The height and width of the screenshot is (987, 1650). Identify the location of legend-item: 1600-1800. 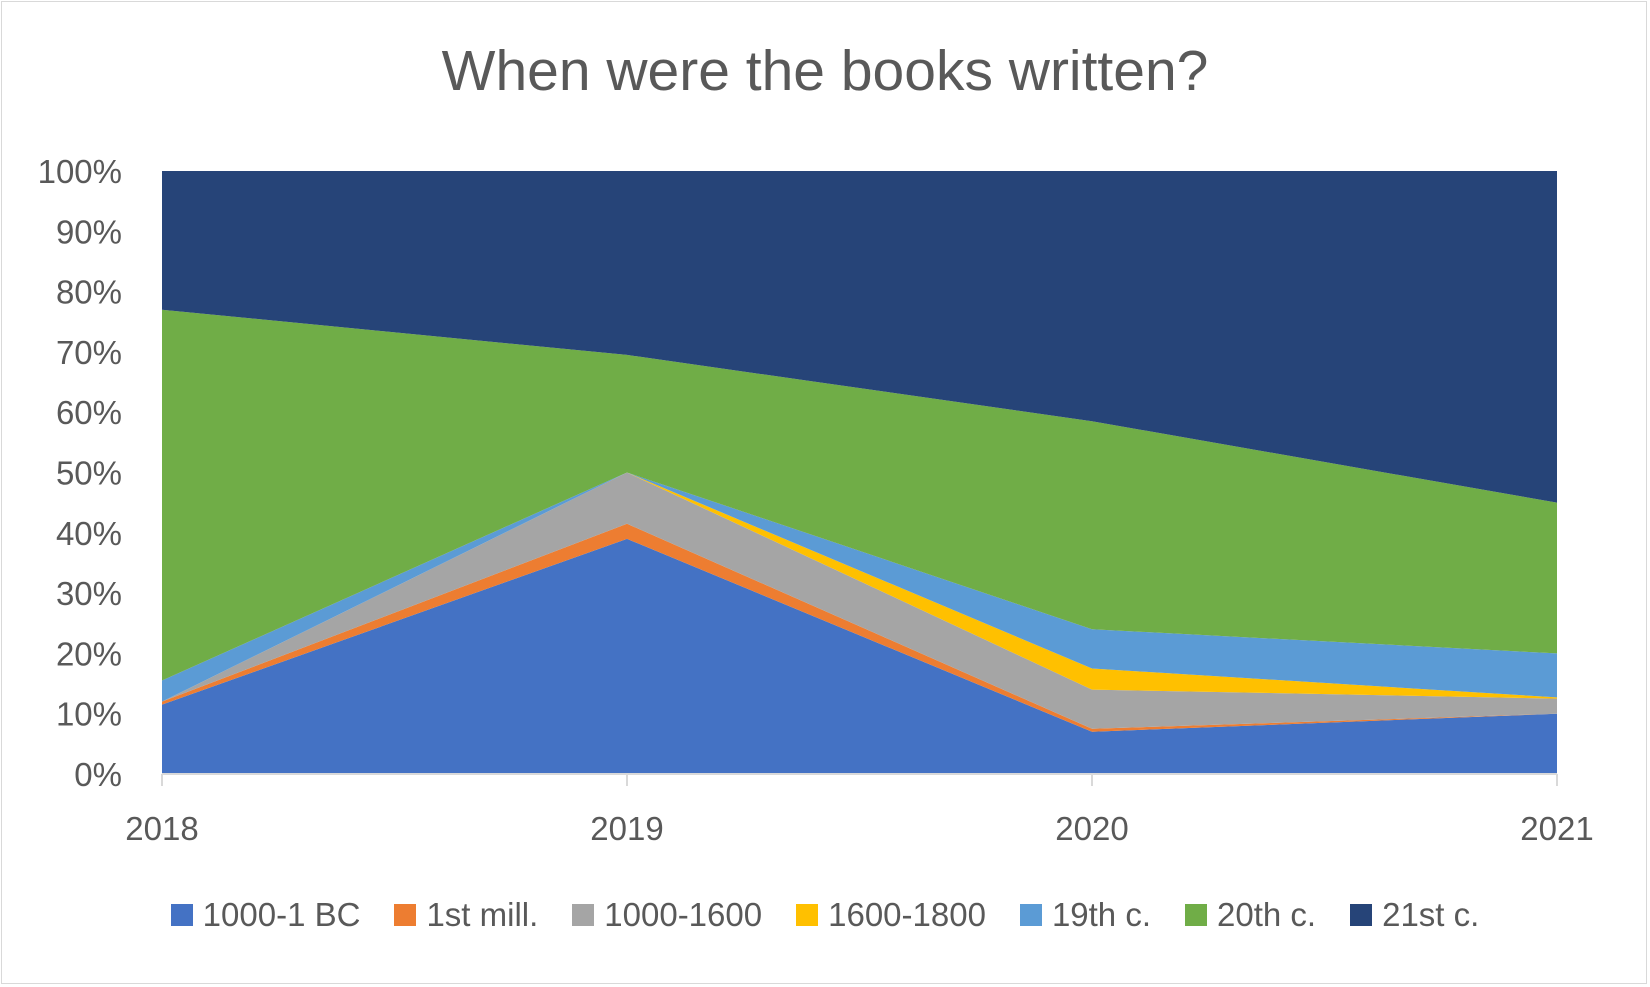
(891, 915).